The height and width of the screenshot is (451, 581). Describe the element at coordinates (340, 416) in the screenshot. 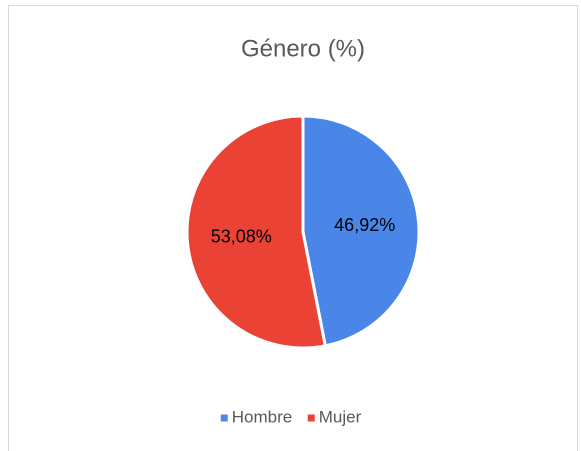

I see `legend-label: Mujer` at that location.